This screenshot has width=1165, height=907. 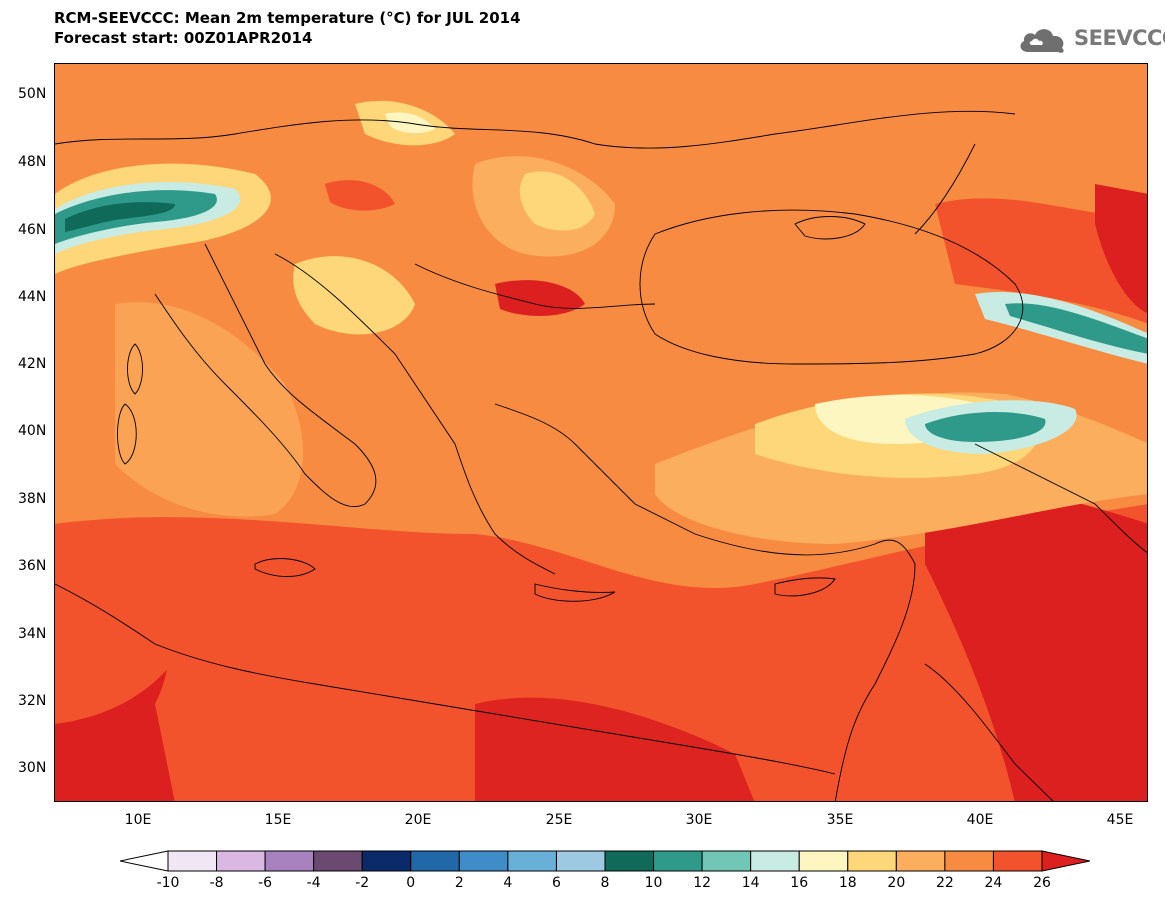 I want to click on logo-text: SEEVCCC, so click(x=1119, y=38).